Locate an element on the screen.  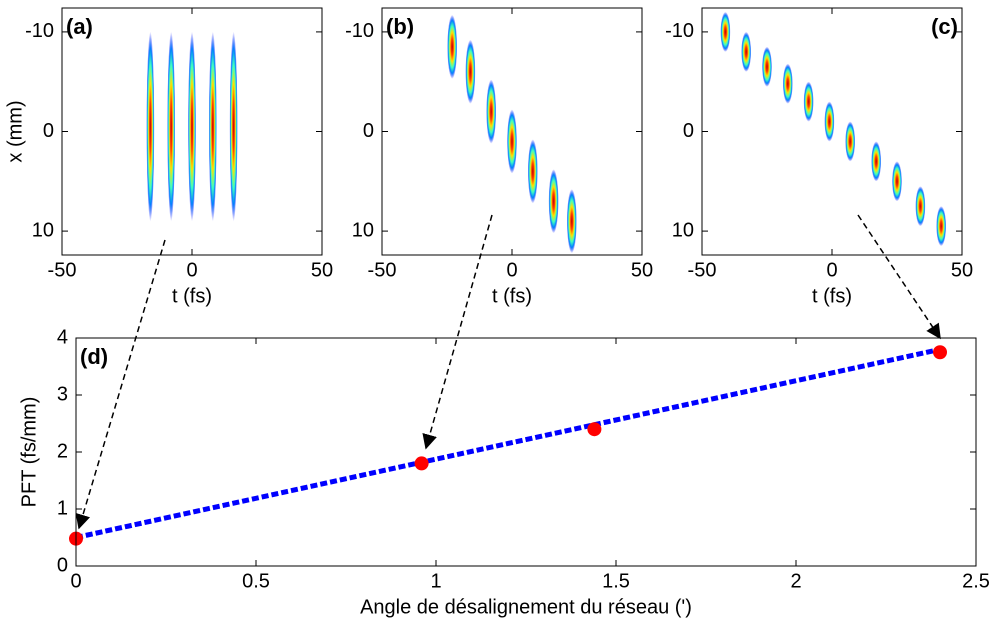
y-tick-label: 3 is located at coordinates (62, 394).